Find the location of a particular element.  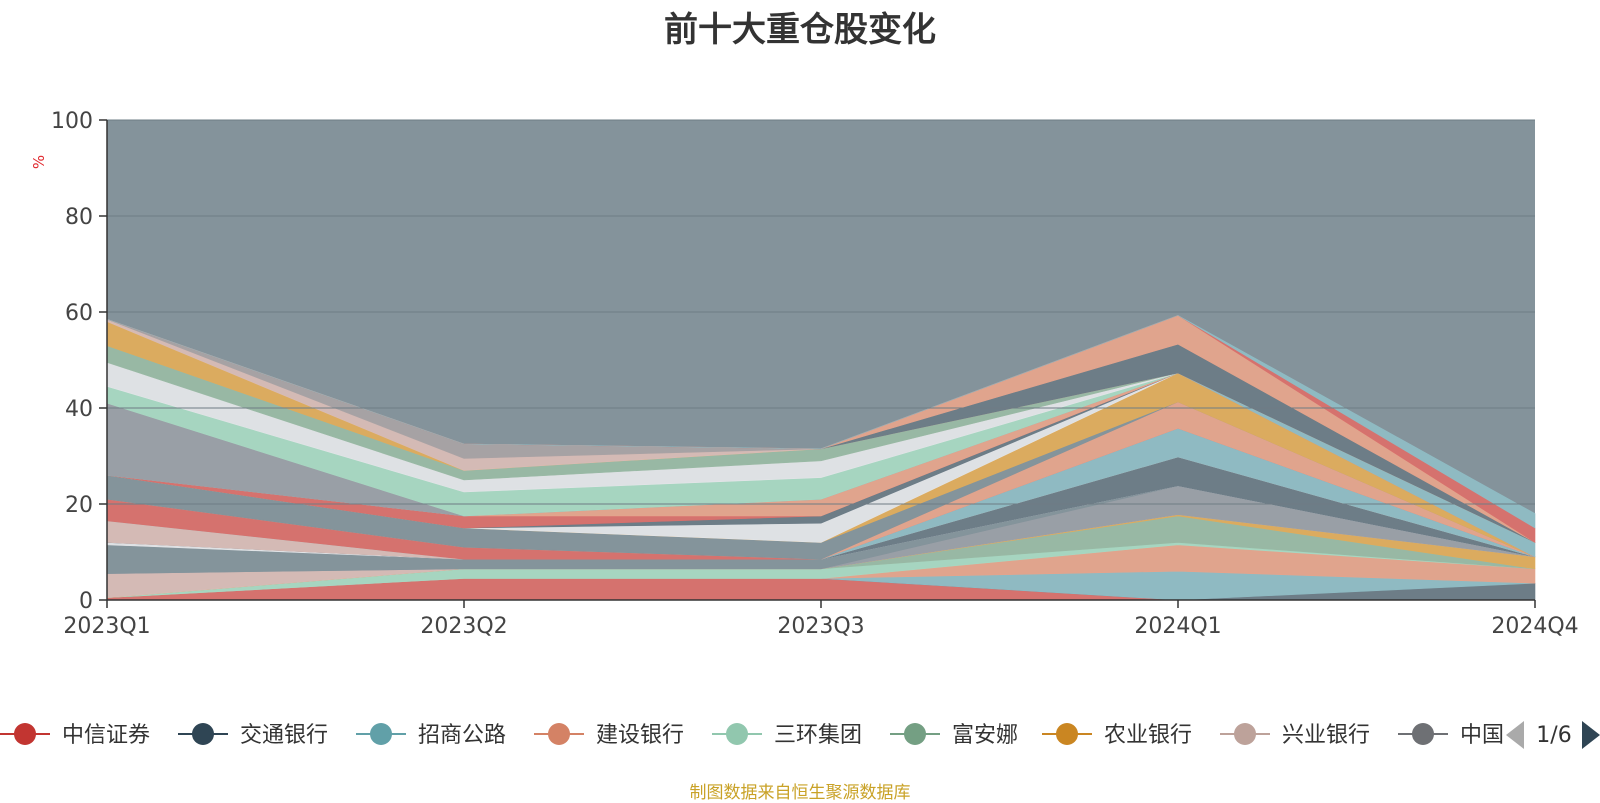

legend-item: 建设银行 is located at coordinates (609, 735).